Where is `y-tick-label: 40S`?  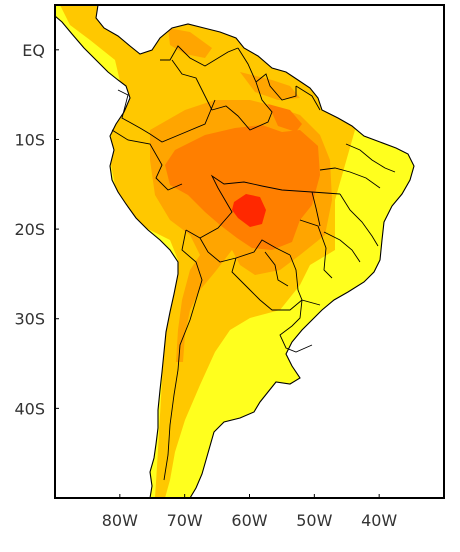
y-tick-label: 40S is located at coordinates (29, 408).